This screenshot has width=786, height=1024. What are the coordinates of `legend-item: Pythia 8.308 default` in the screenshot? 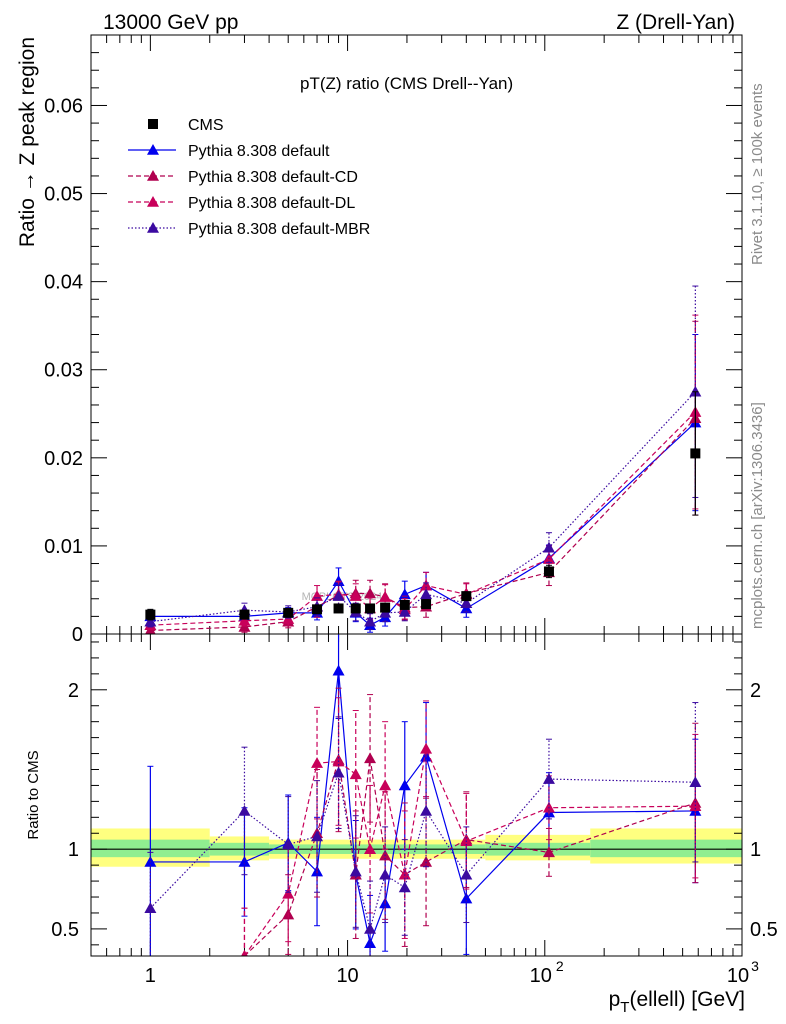 It's located at (229, 151).